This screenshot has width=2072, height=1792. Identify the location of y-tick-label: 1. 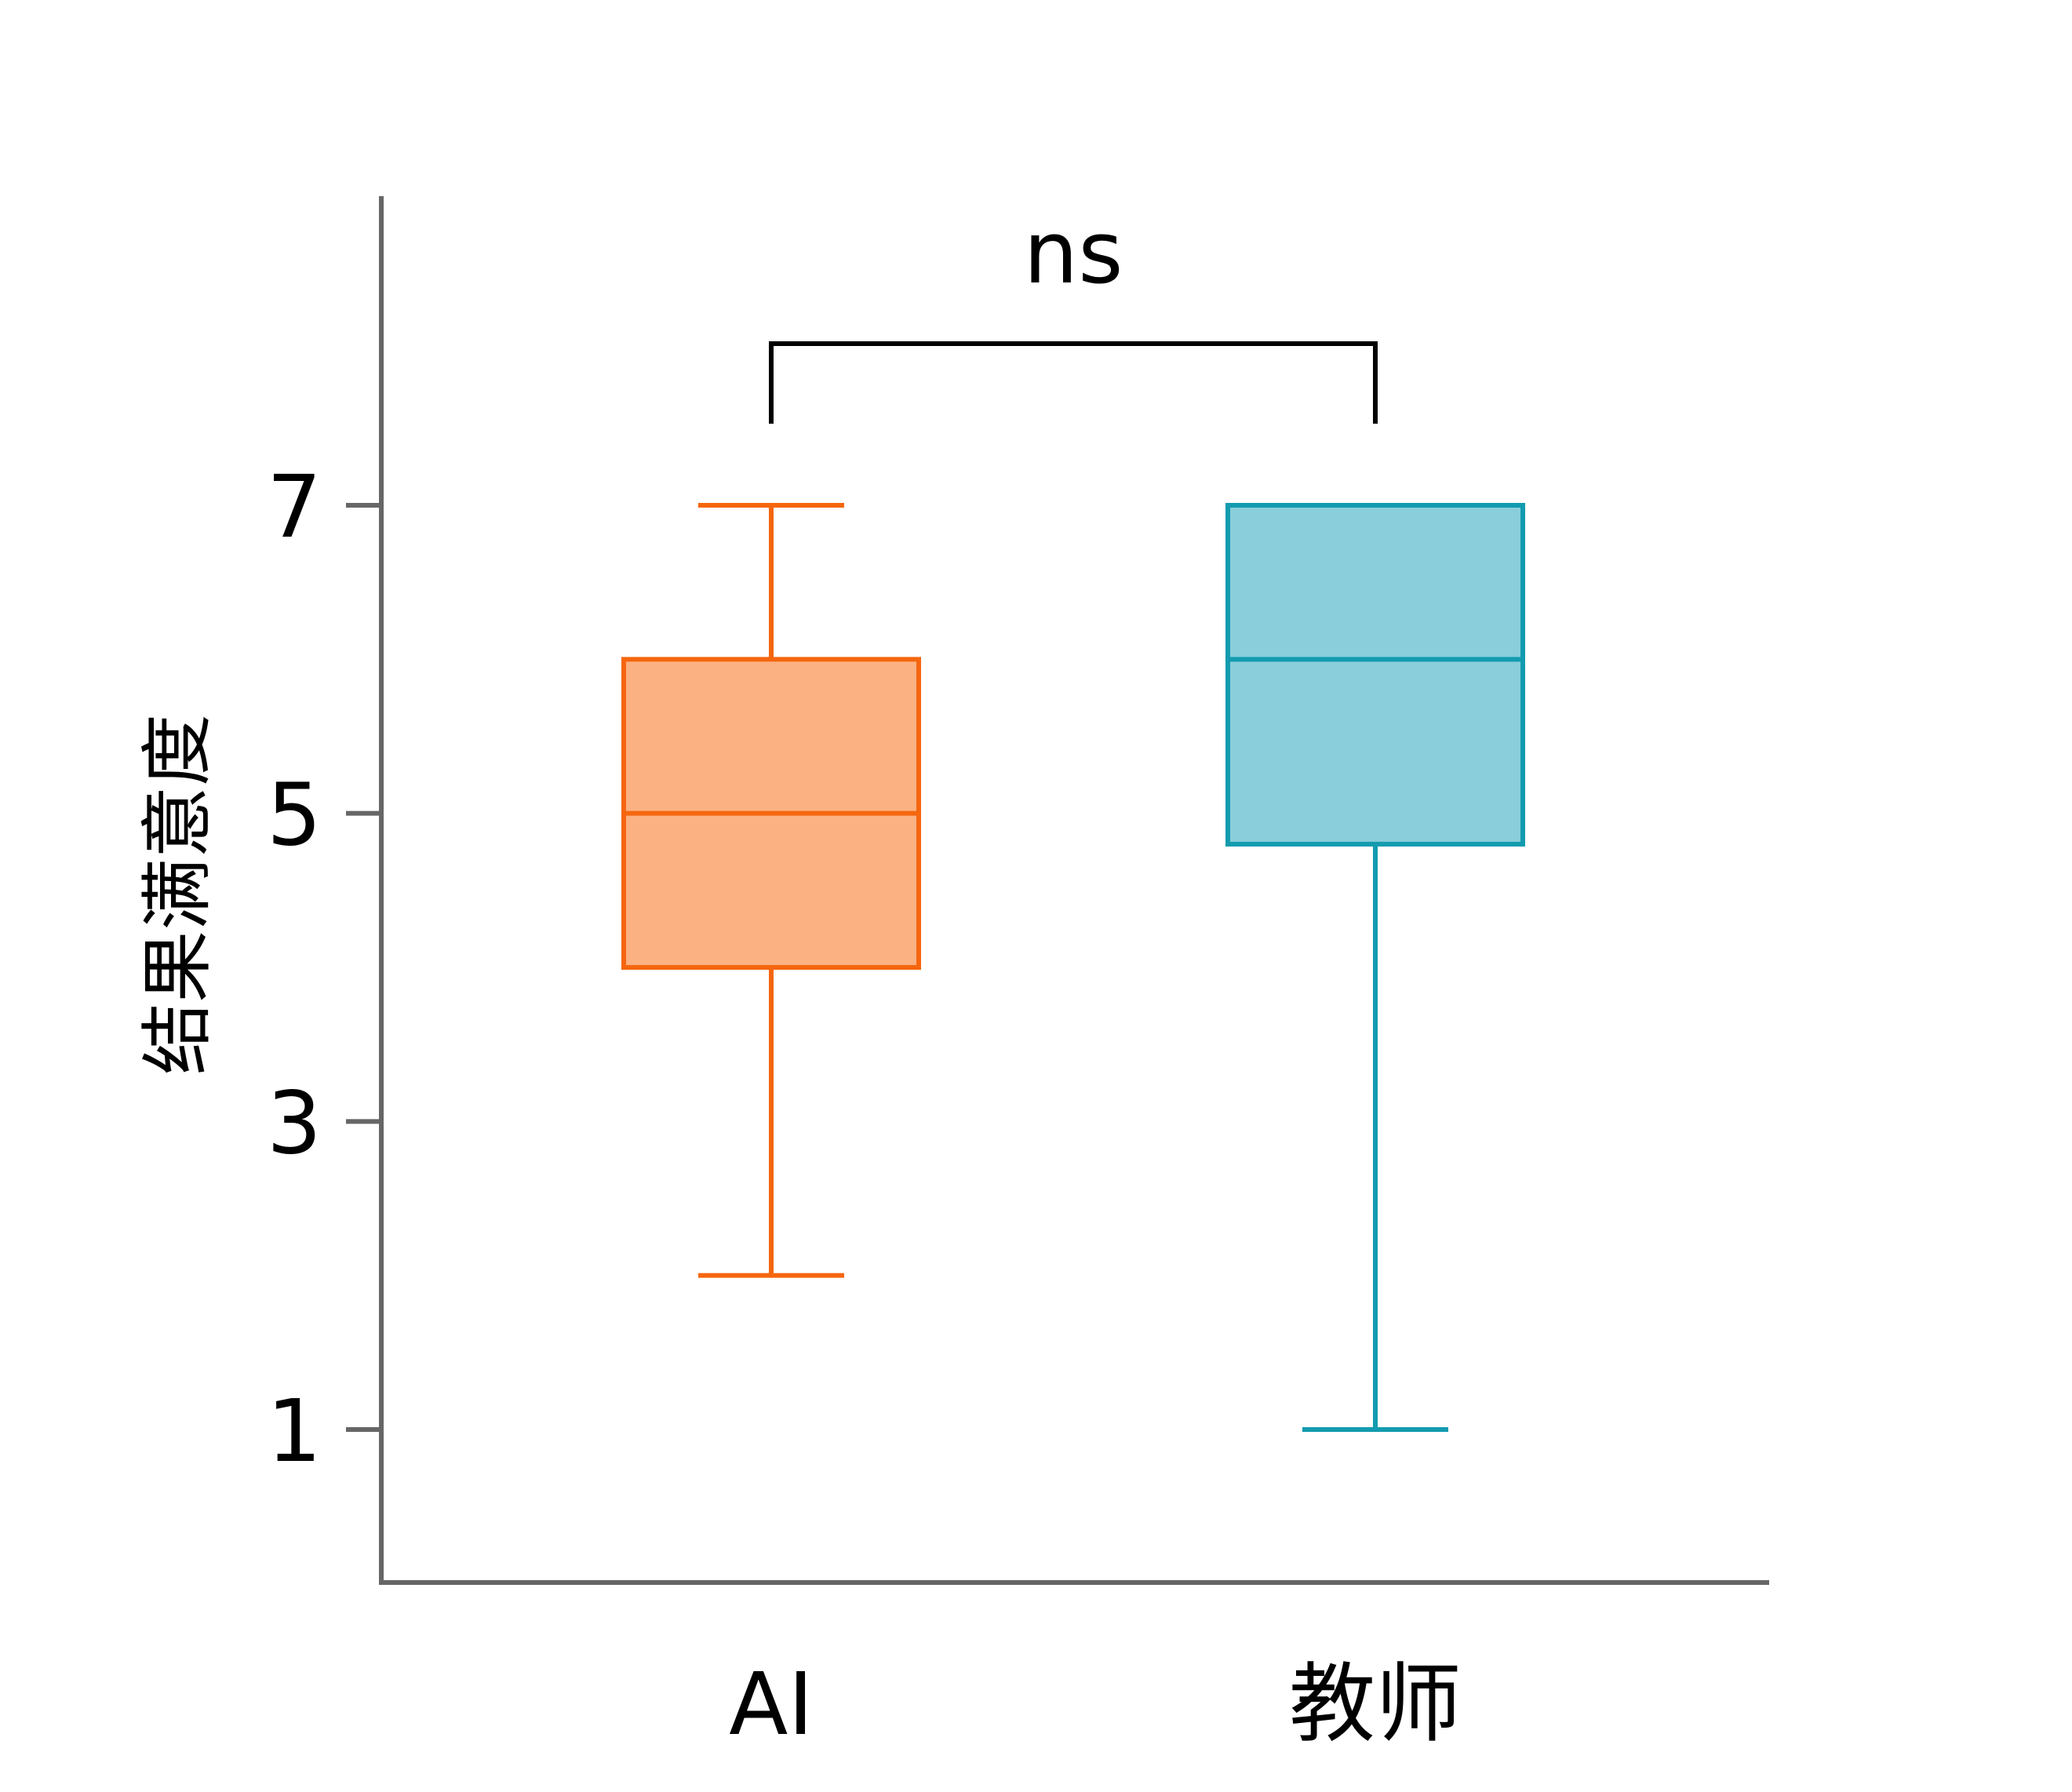
(294, 1431).